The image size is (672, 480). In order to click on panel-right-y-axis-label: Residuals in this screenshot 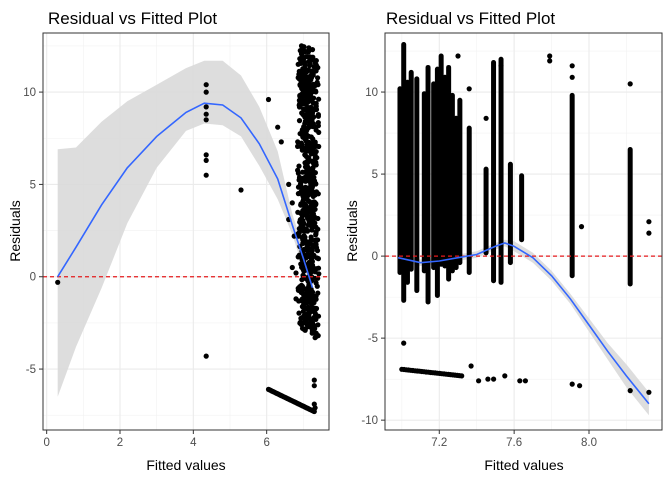, I will do `click(352, 230)`.